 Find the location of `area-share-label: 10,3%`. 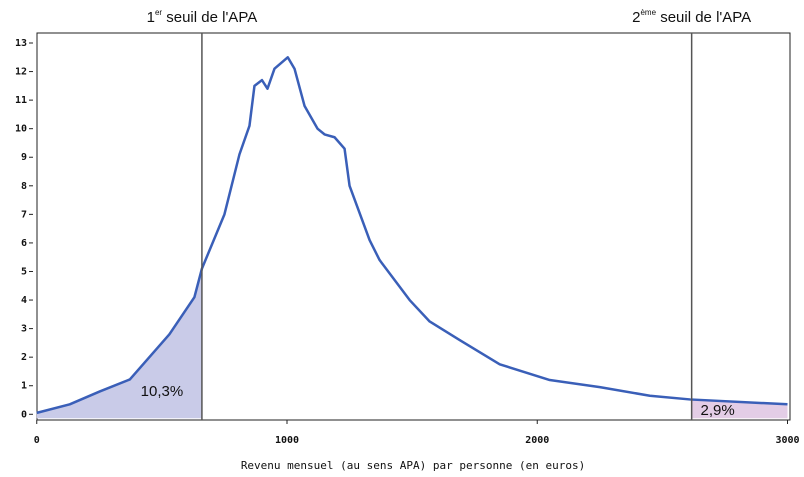

area-share-label: 10,3% is located at coordinates (162, 391).